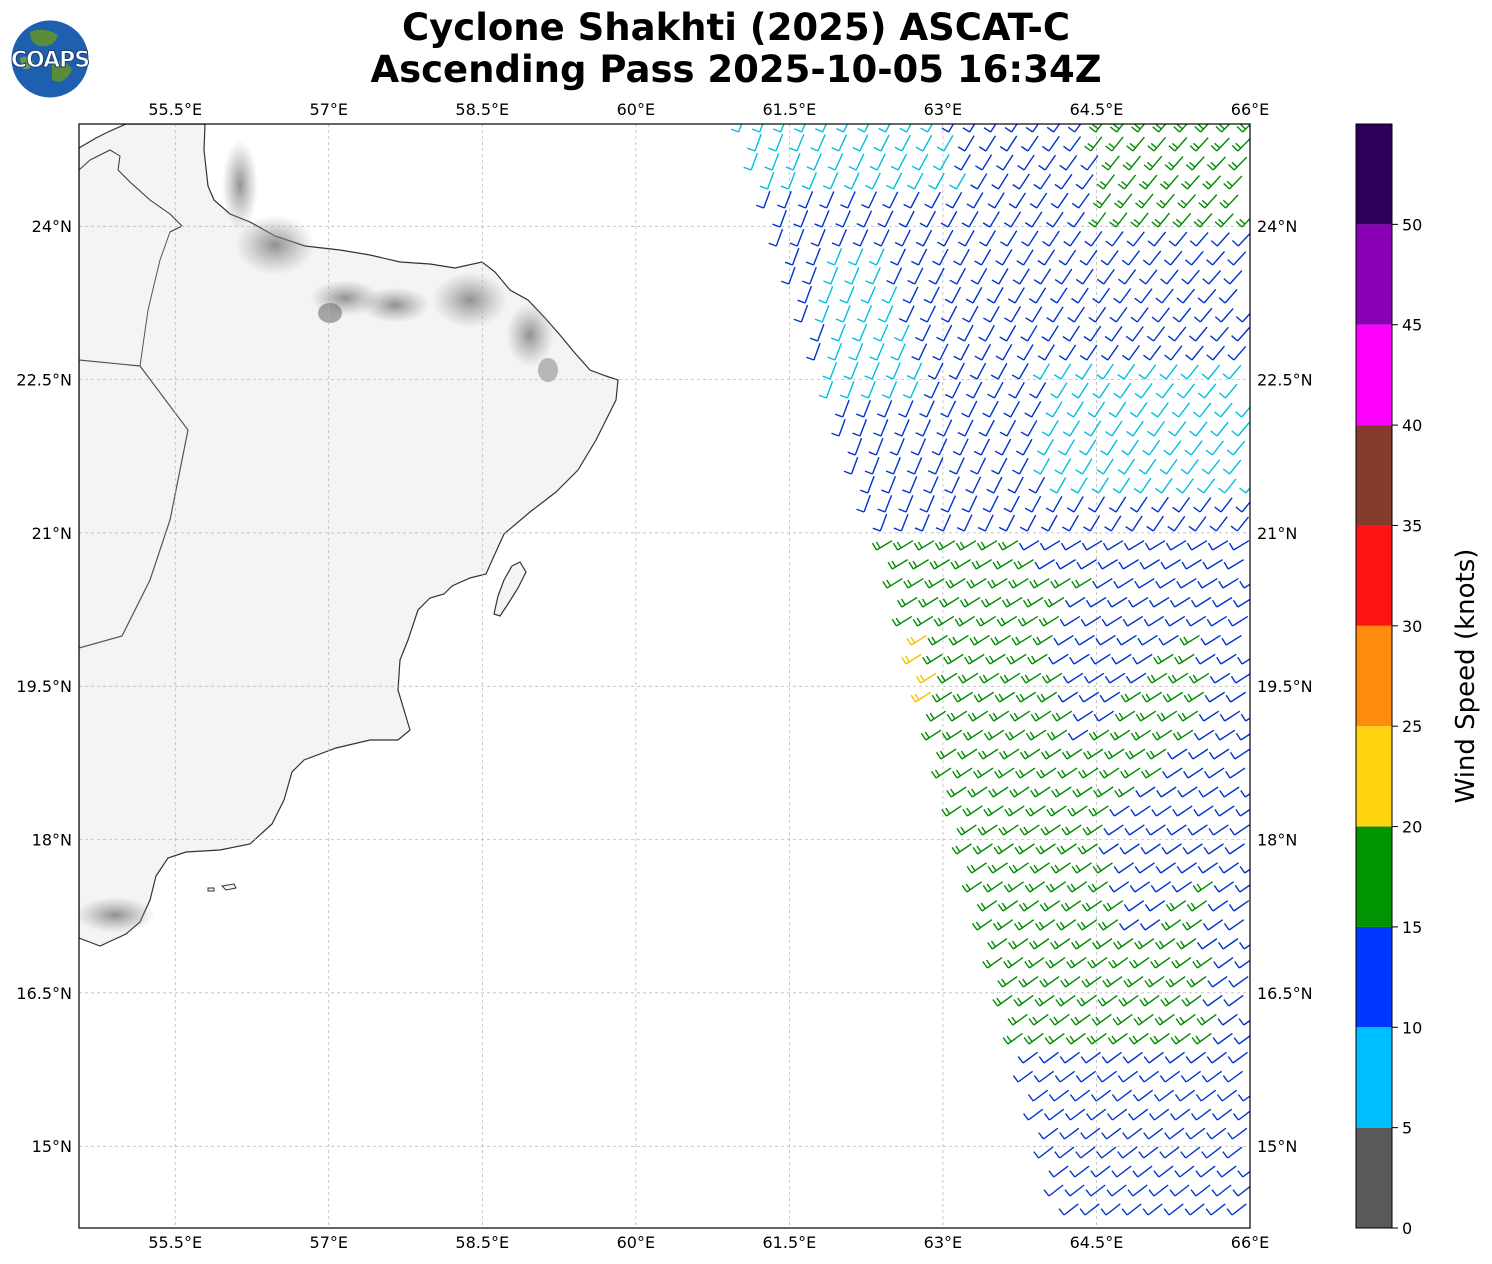  I want to click on lon-label-bottom: 66°E, so click(1250, 1242).